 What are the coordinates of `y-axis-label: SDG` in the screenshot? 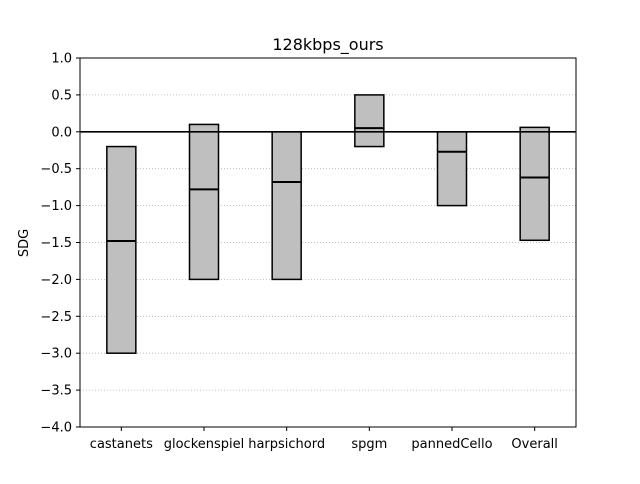 It's located at (24, 243).